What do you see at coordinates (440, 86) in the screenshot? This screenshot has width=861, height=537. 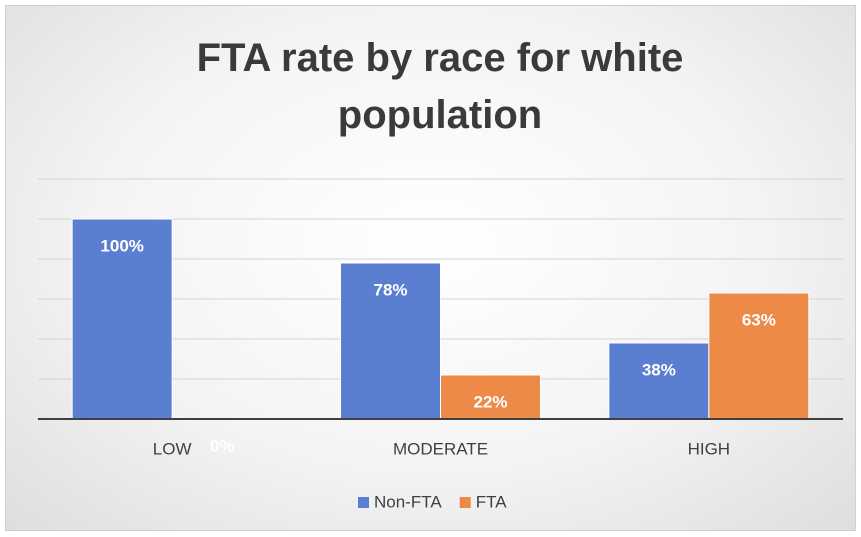 I see `chart-title: FTA rate by race for white population` at bounding box center [440, 86].